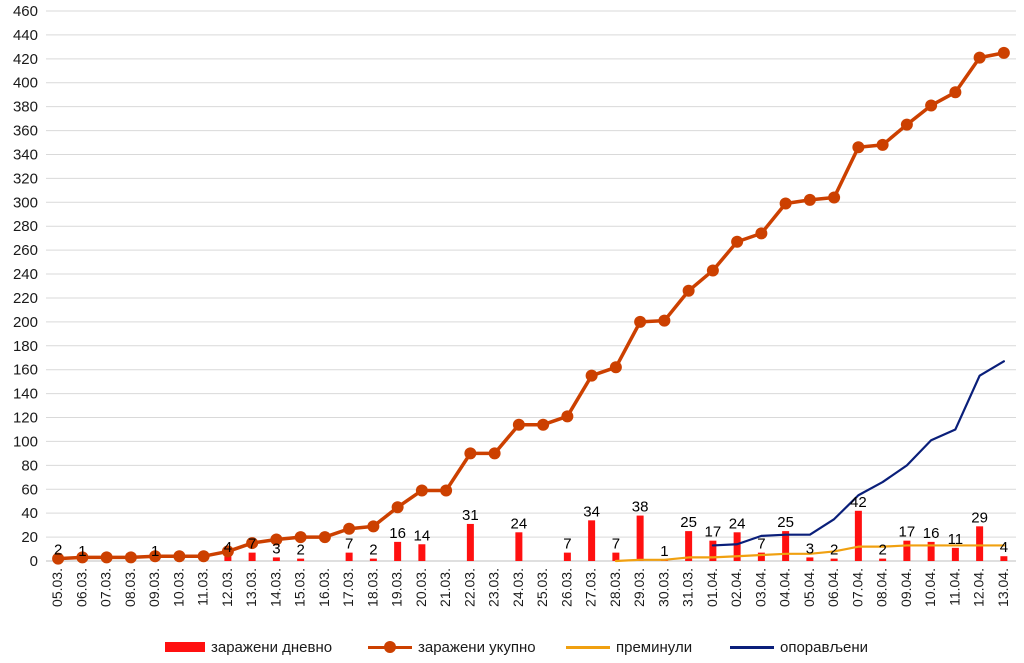 The image size is (1024, 663). Describe the element at coordinates (227, 587) in the screenshot. I see `x-tick-label: 12.03.` at that location.